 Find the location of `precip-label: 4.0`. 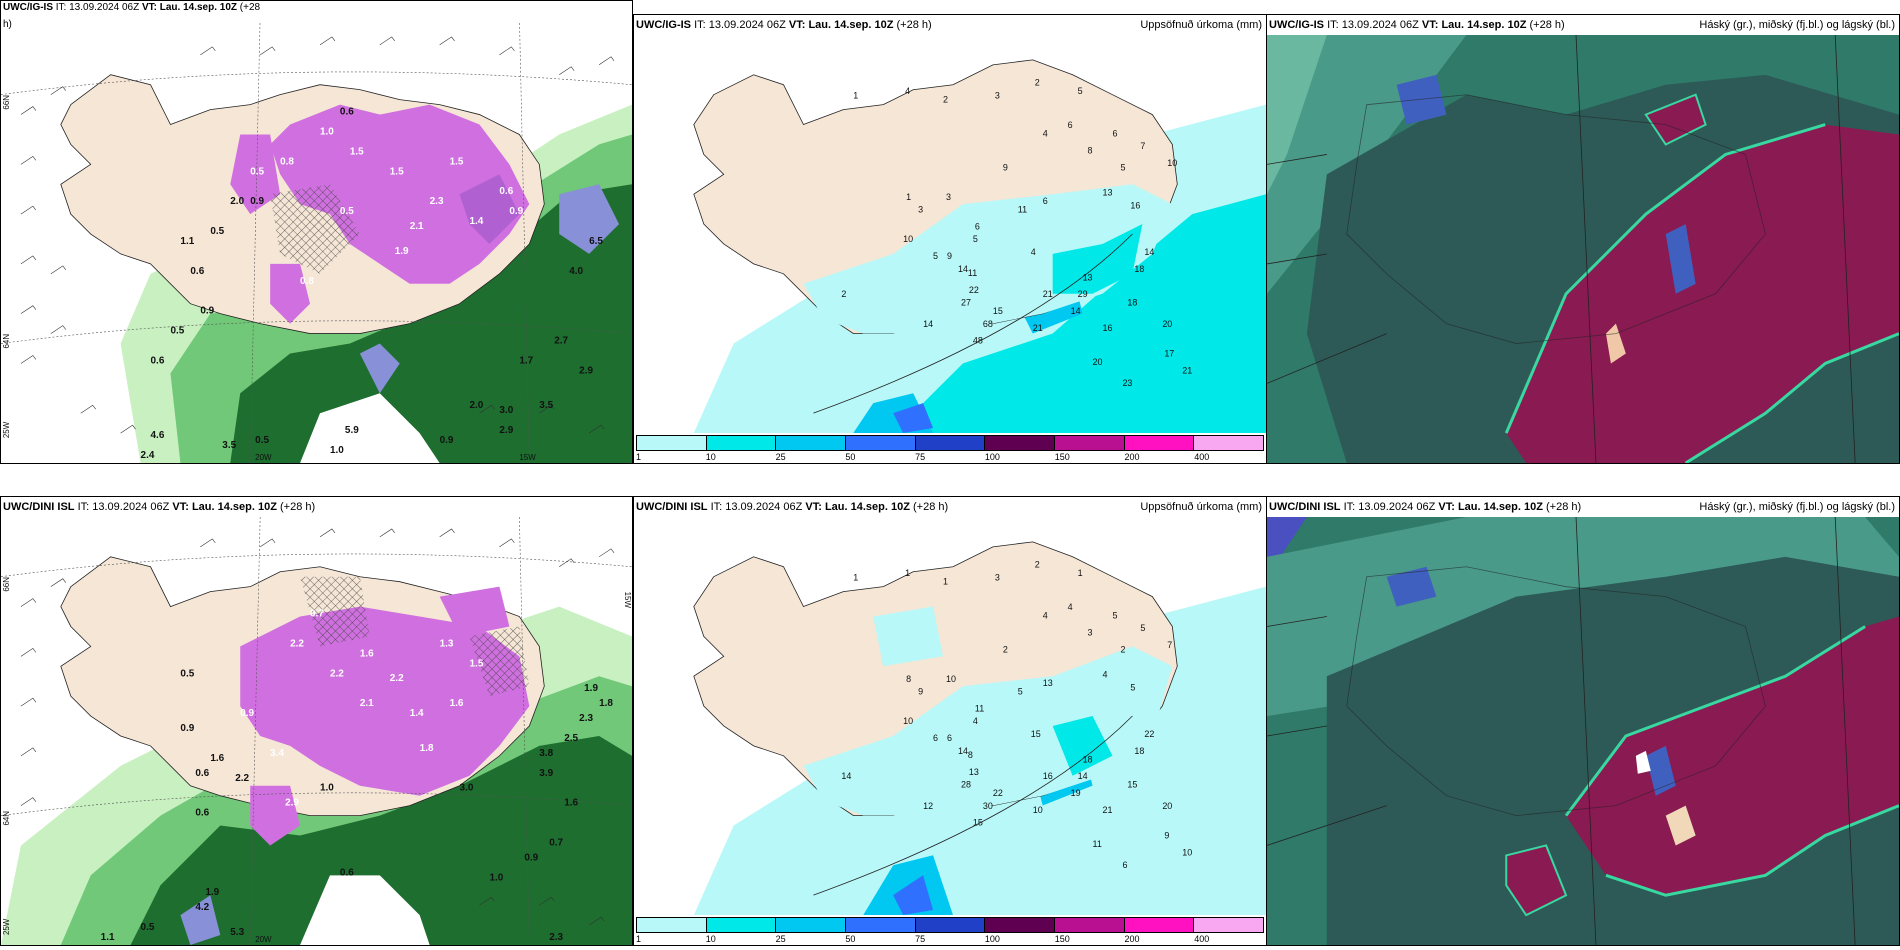

precip-label: 4.0 is located at coordinates (576, 271).